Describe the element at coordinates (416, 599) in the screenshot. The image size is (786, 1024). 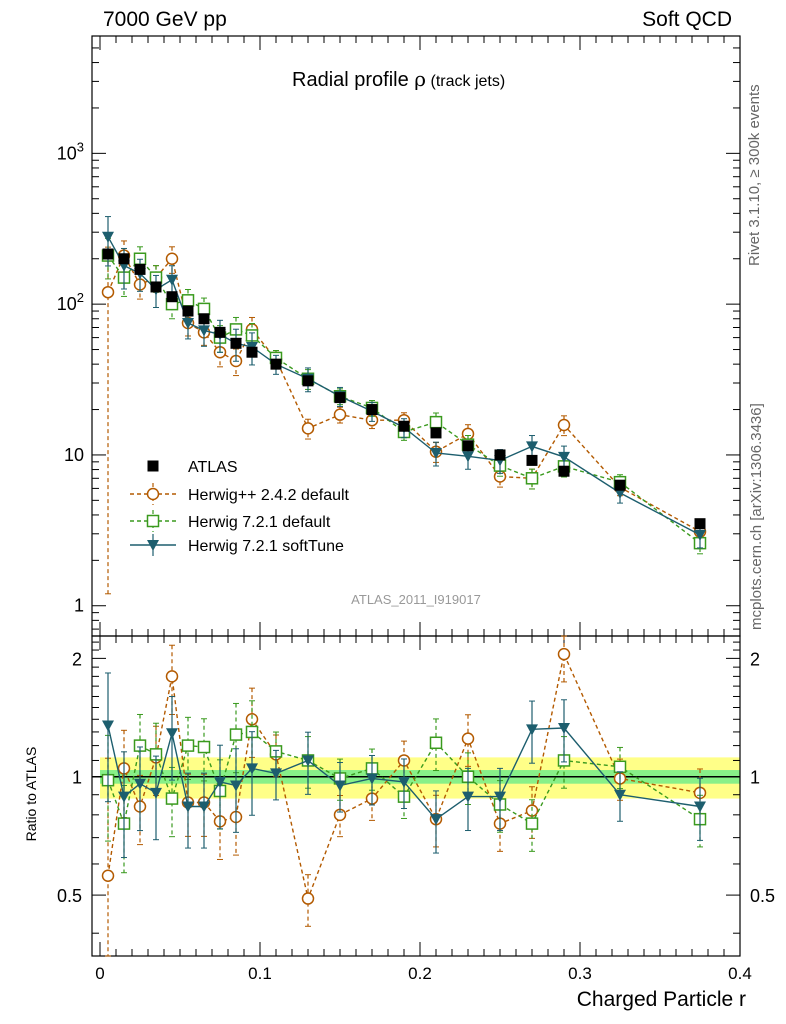
I see `analysis-id: ATLAS_2011_I919017` at that location.